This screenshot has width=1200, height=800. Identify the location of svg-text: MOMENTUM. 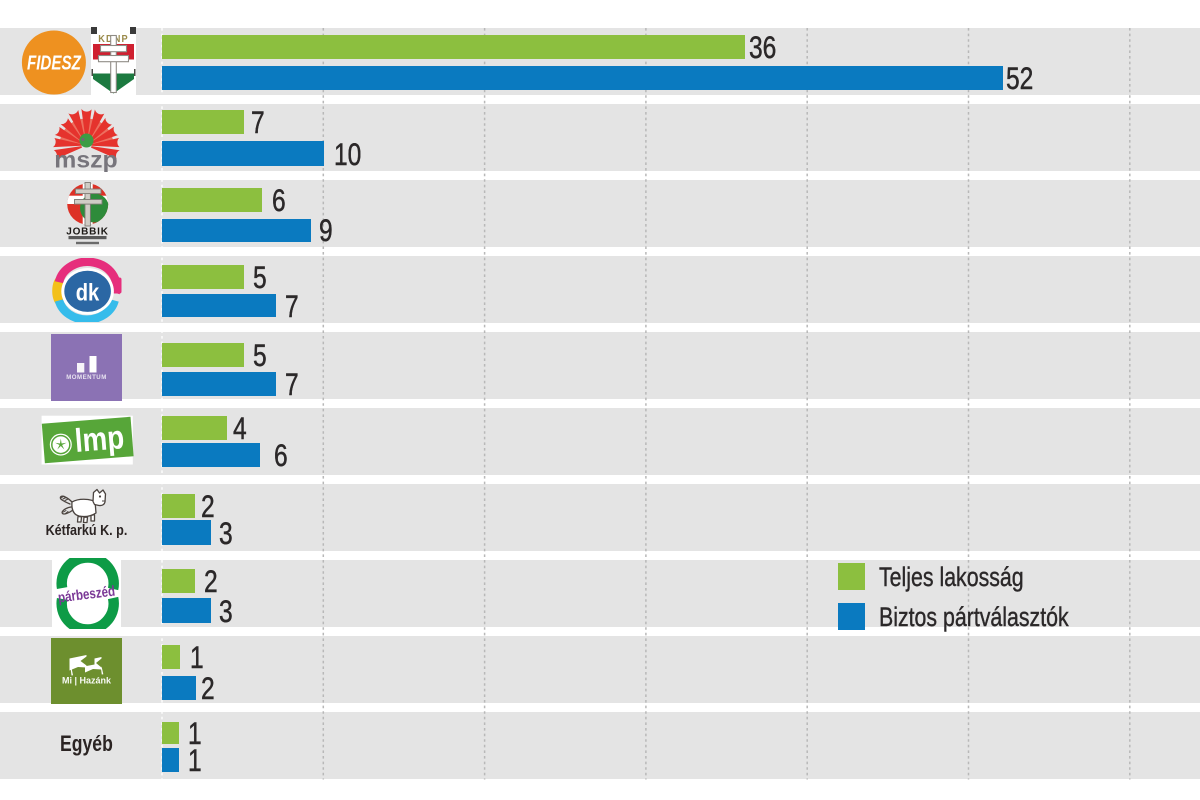
(86, 377).